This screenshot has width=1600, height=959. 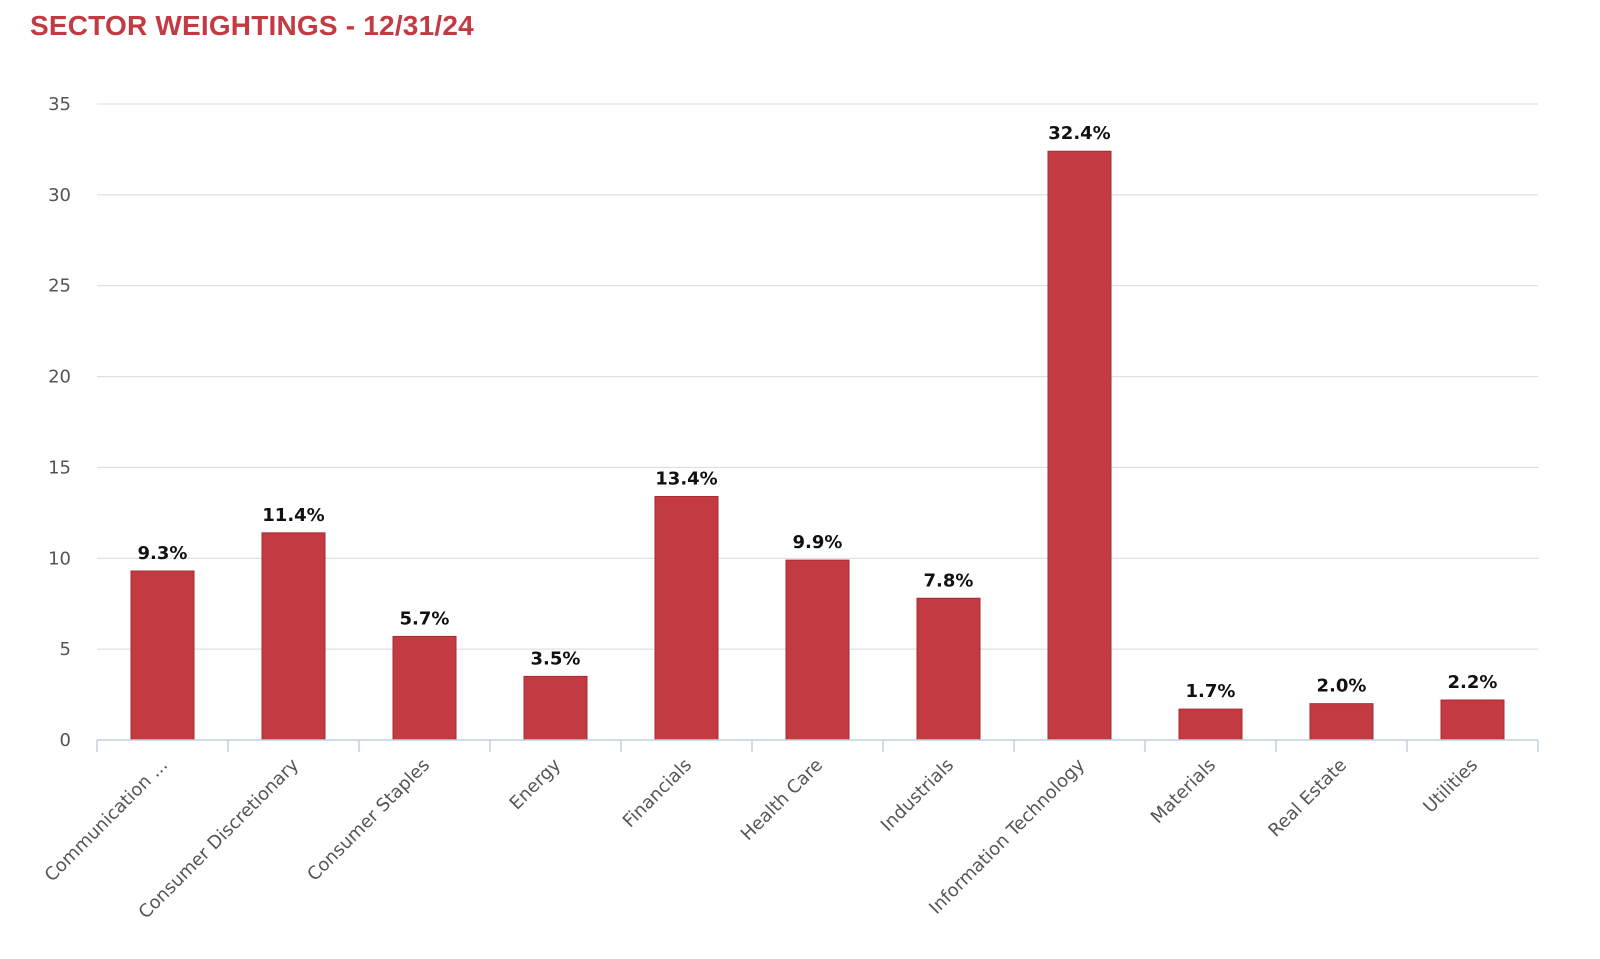 I want to click on data-label: 9.9%, so click(x=818, y=542).